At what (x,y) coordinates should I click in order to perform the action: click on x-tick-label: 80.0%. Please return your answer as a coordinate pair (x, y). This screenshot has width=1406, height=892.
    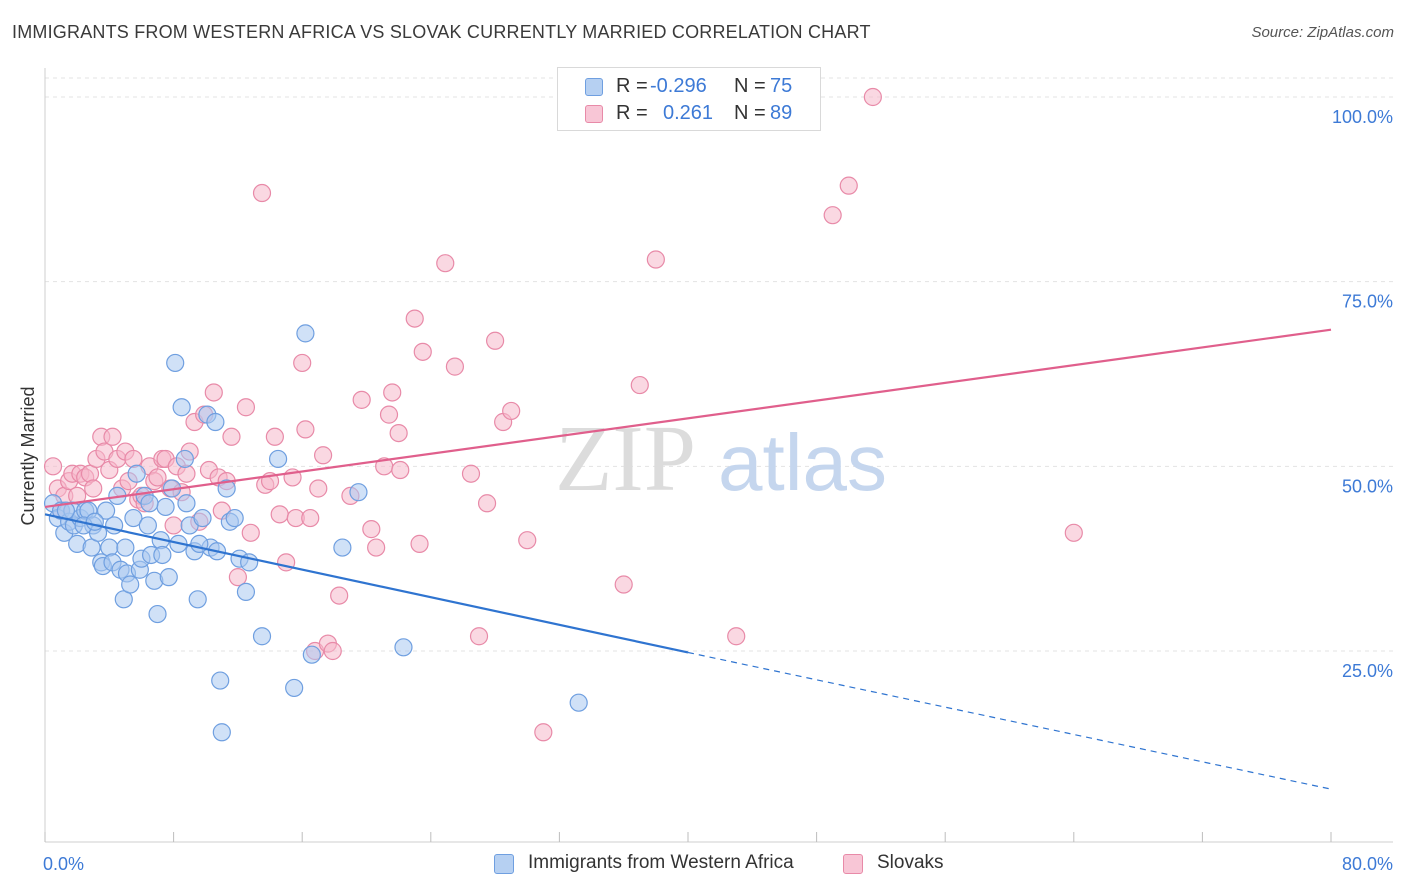
    Looking at the image, I should click on (1367, 864).